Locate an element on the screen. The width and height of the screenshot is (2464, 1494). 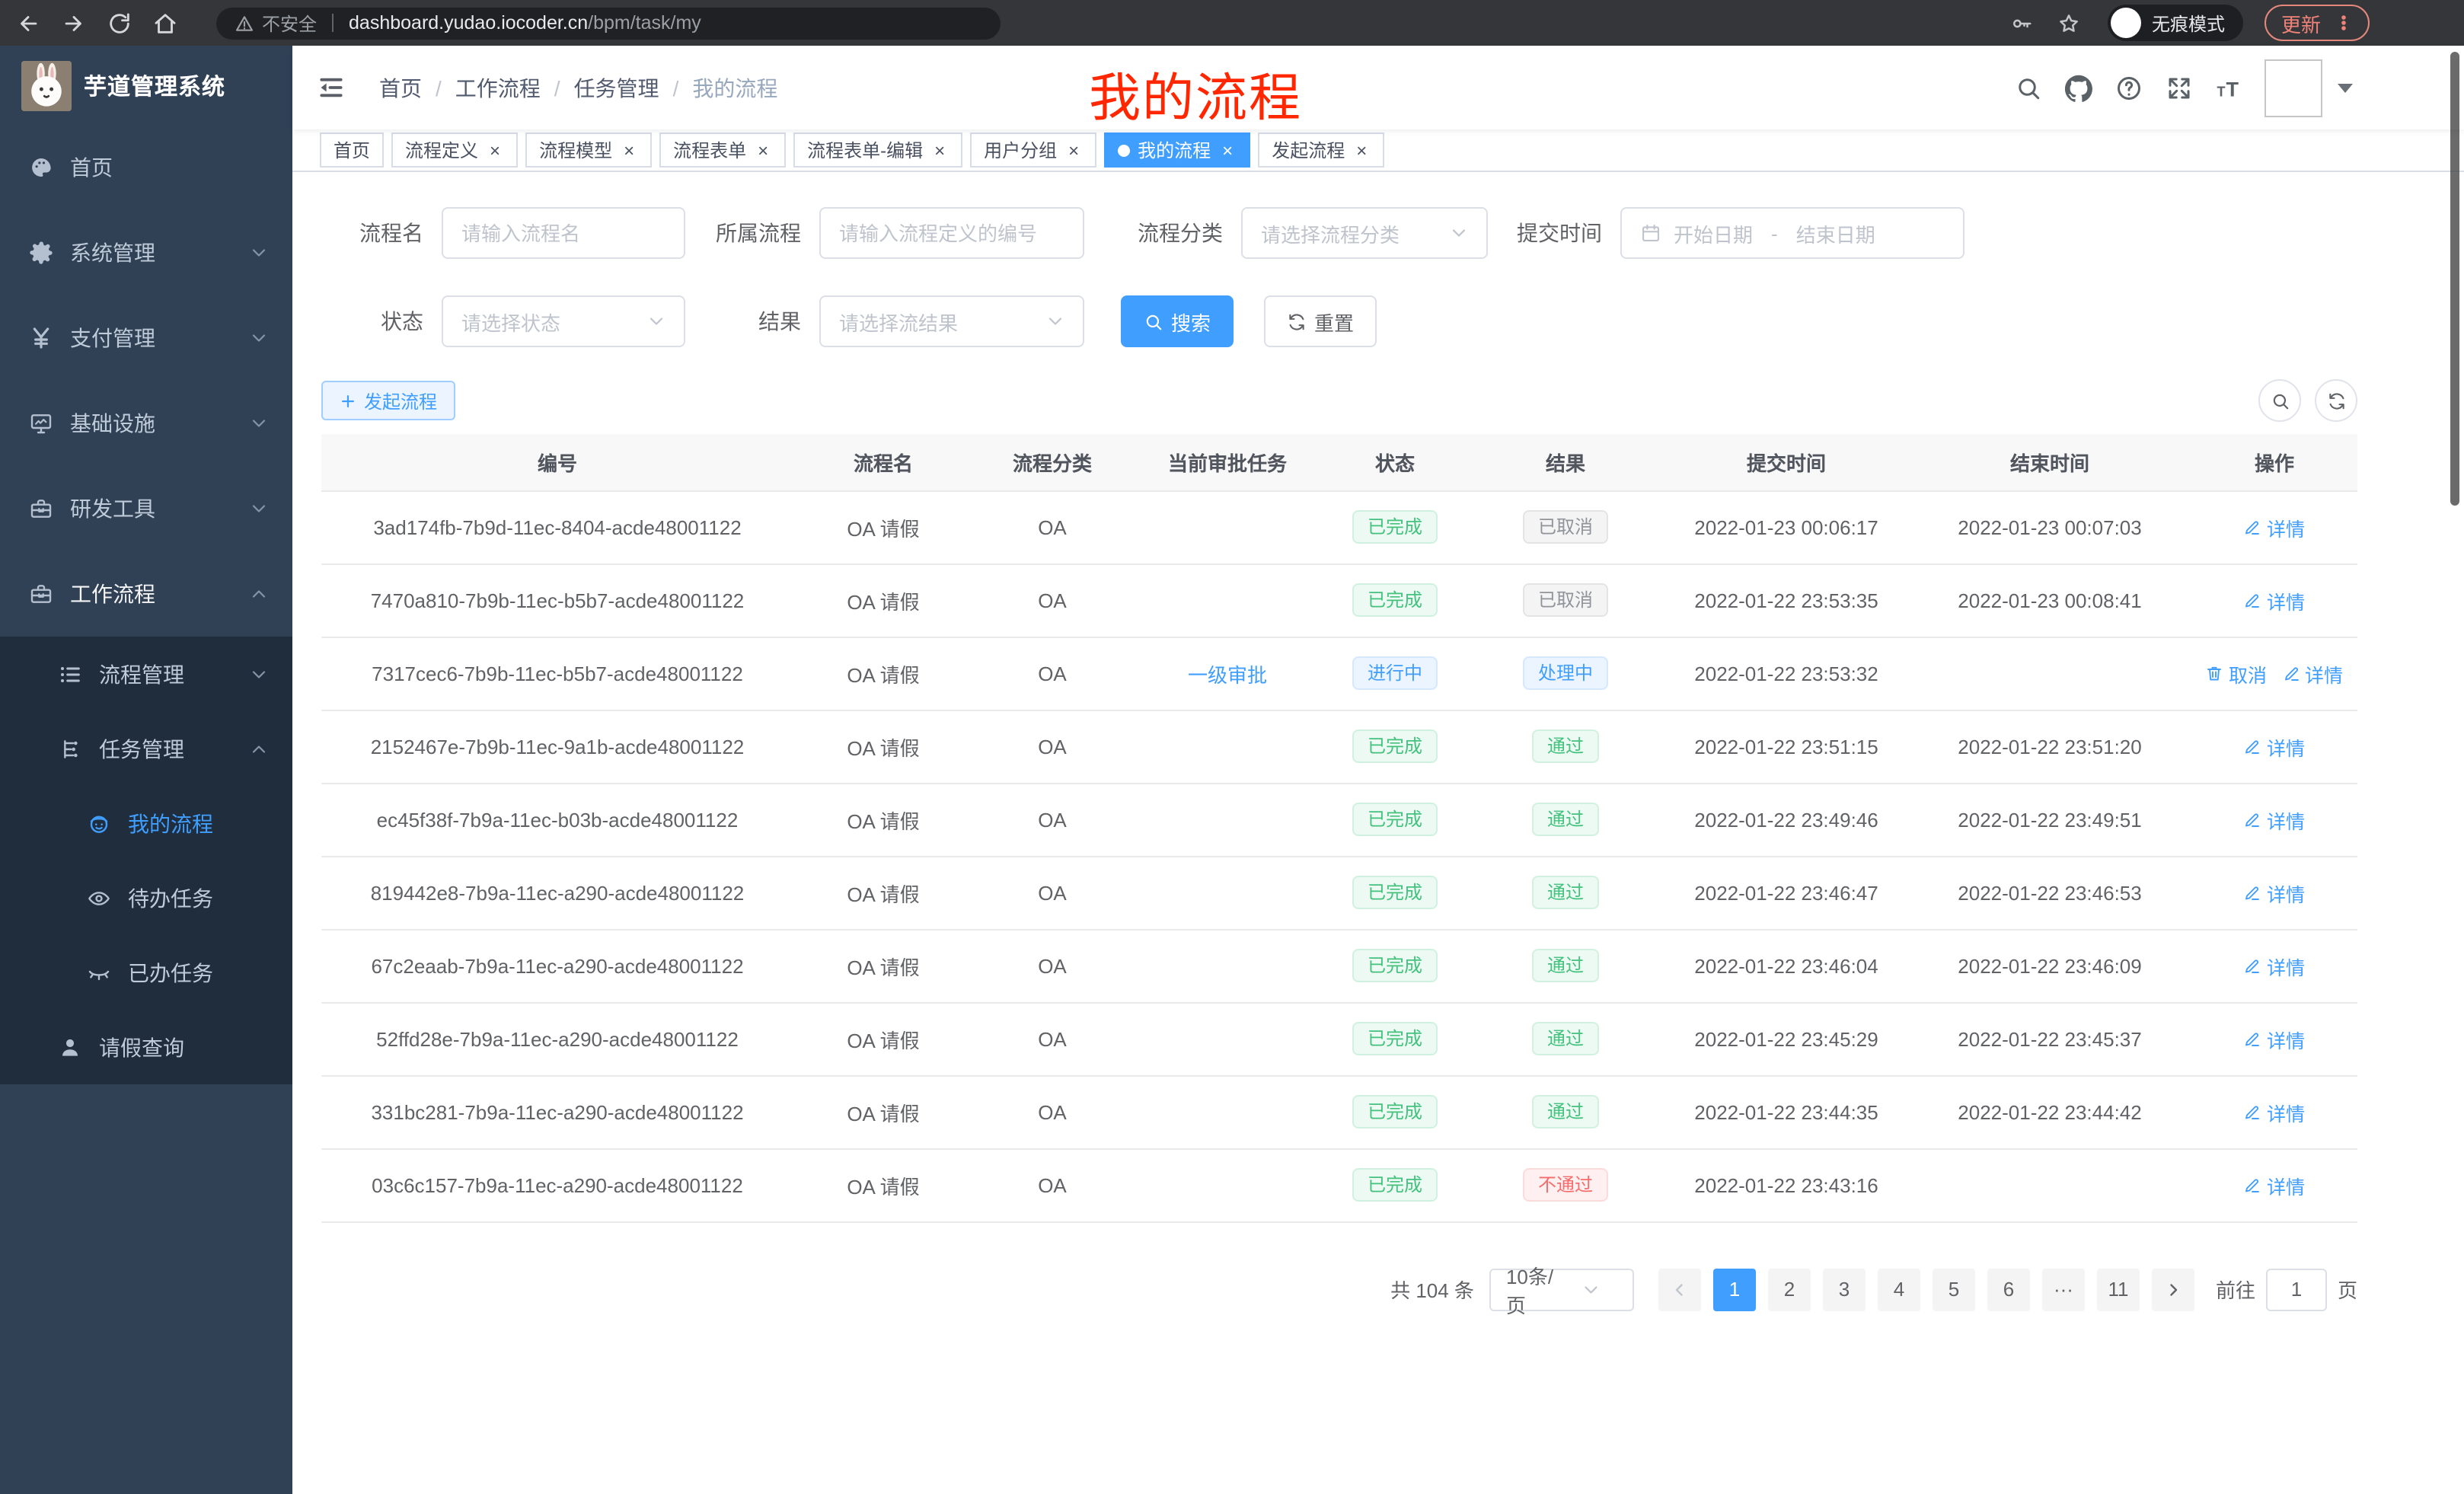
search-icon is located at coordinates (2028, 87).